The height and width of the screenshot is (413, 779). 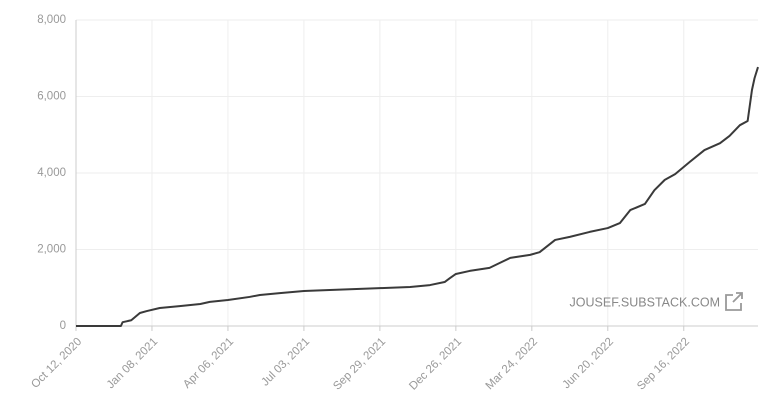 What do you see at coordinates (56, 363) in the screenshot?
I see `x-tick-label: Oct 12, 2020` at bounding box center [56, 363].